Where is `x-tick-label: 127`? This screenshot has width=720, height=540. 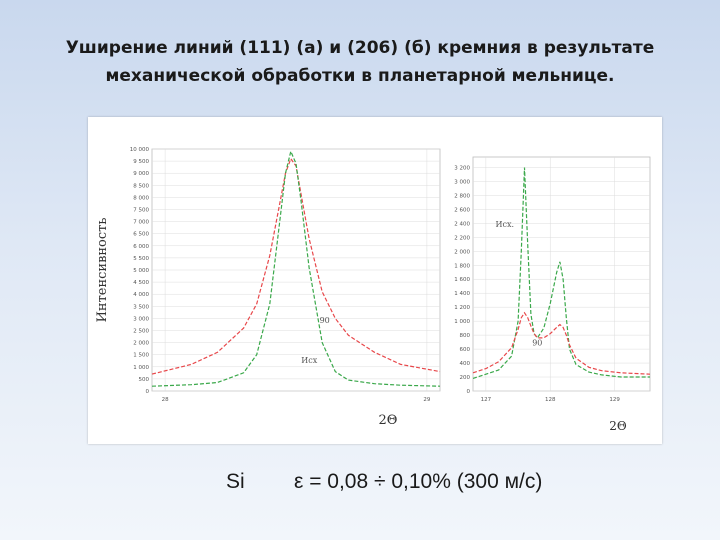 x-tick-label: 127 is located at coordinates (486, 400).